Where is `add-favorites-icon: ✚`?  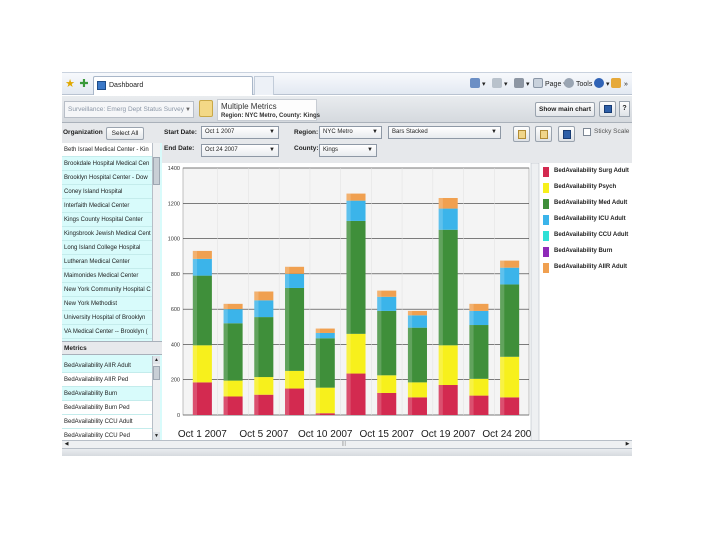 add-favorites-icon: ✚ is located at coordinates (84, 84).